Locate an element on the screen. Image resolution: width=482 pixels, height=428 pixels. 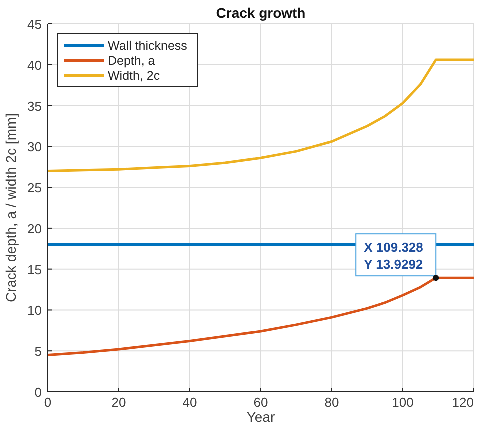
y-tick-label: 5 is located at coordinates (38, 352).